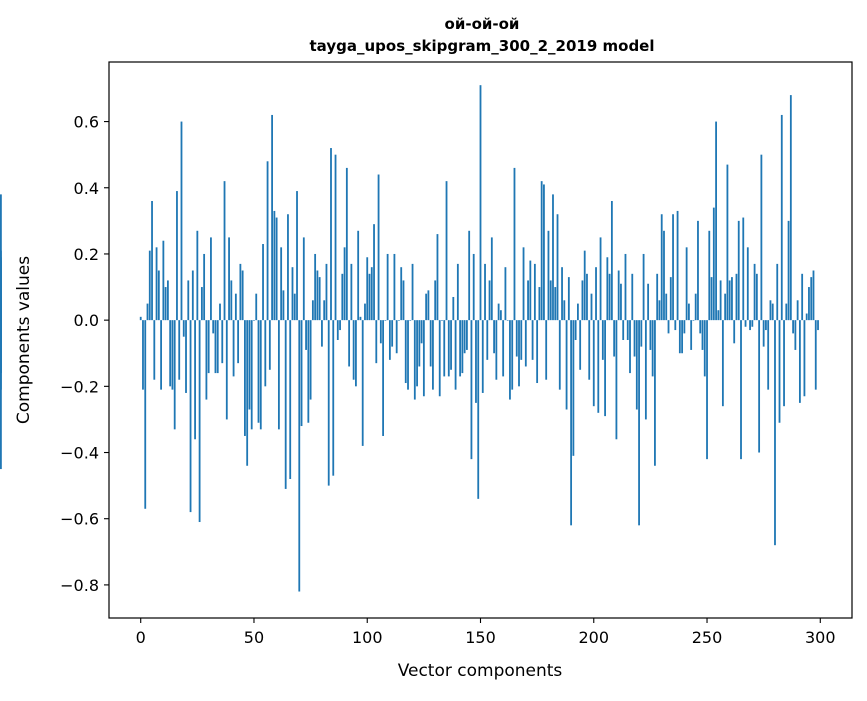 The image size is (867, 701). Describe the element at coordinates (482, 24) in the screenshot. I see `chart-title: ой-ой-ой` at that location.